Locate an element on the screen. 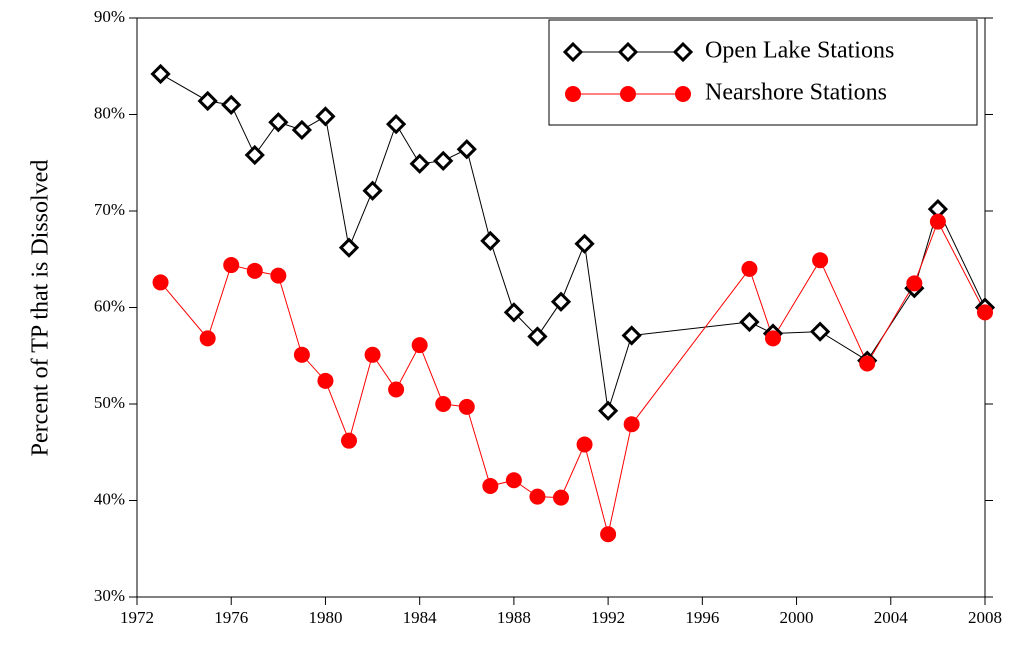  x-tick-label: 1984 is located at coordinates (420, 617).